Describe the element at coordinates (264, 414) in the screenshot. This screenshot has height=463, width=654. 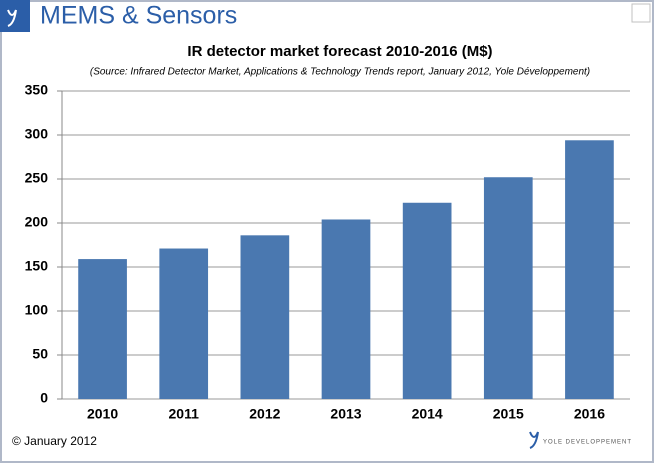
I see `x-tick-label: 2012` at that location.